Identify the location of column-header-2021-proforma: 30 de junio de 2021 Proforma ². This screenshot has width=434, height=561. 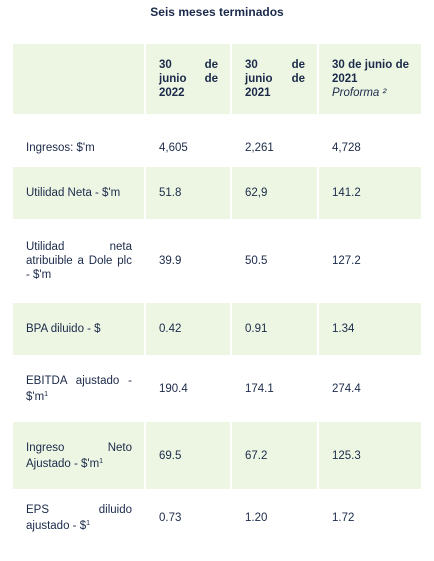
(370, 79).